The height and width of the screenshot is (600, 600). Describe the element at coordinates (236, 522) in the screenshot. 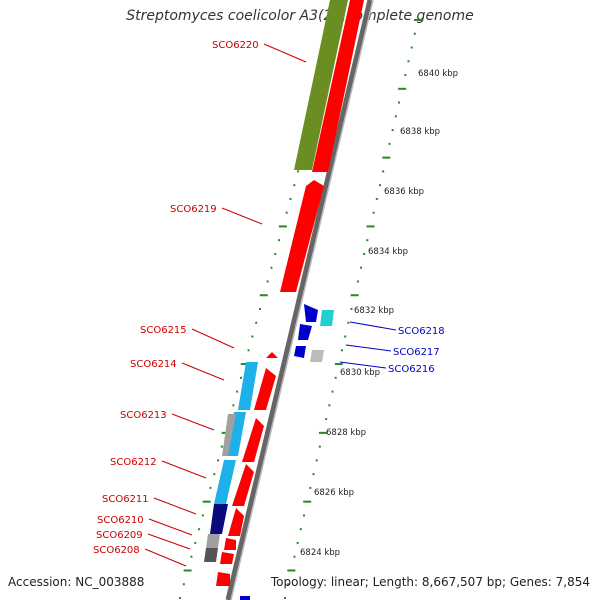

I see `gene-sco6211` at that location.